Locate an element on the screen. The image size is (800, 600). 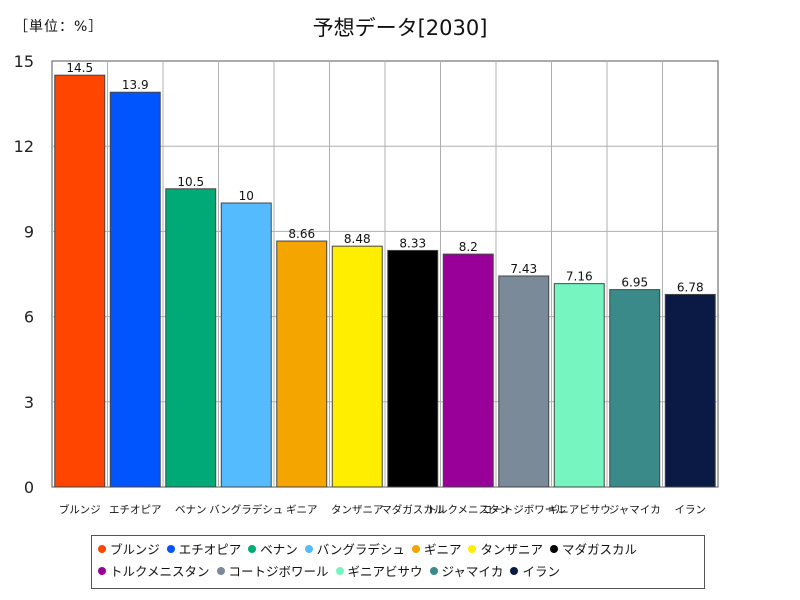
x-tick-label: バングラデシュ is located at coordinates (246, 509).